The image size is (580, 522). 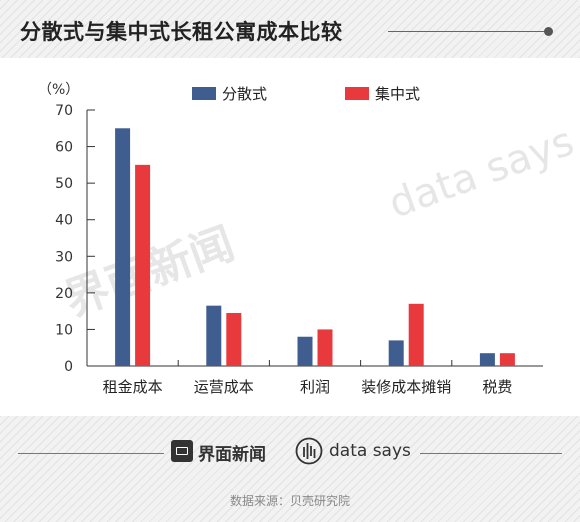 I want to click on y-tick-label: 60, so click(x=64, y=148).